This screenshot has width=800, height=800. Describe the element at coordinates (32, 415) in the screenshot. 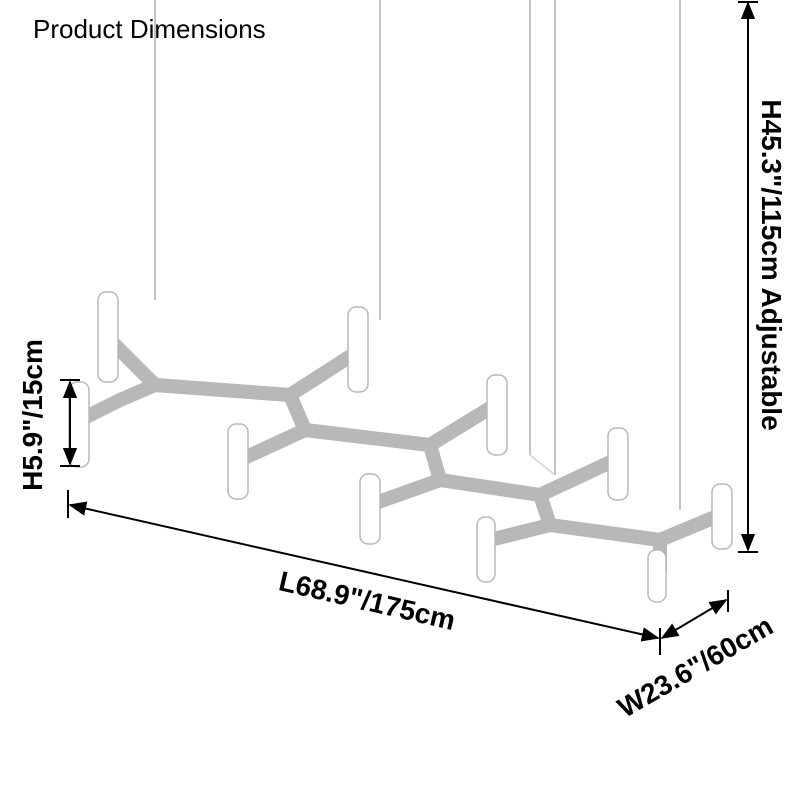

I see `fixture-height-label: H5.9"/15cm` at that location.